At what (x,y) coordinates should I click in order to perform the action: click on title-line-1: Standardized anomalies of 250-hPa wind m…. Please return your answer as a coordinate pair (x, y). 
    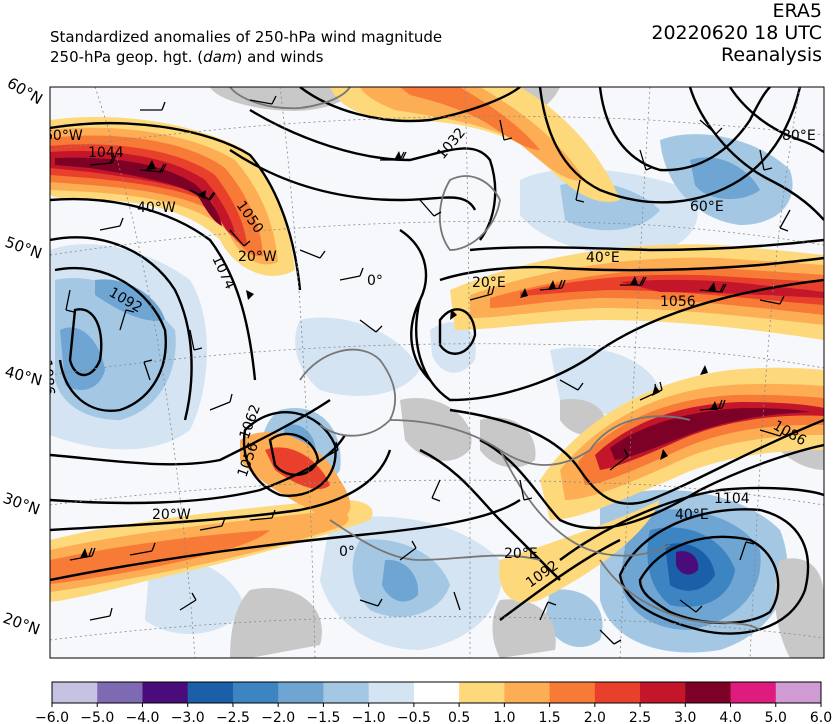
    Looking at the image, I should click on (246, 37).